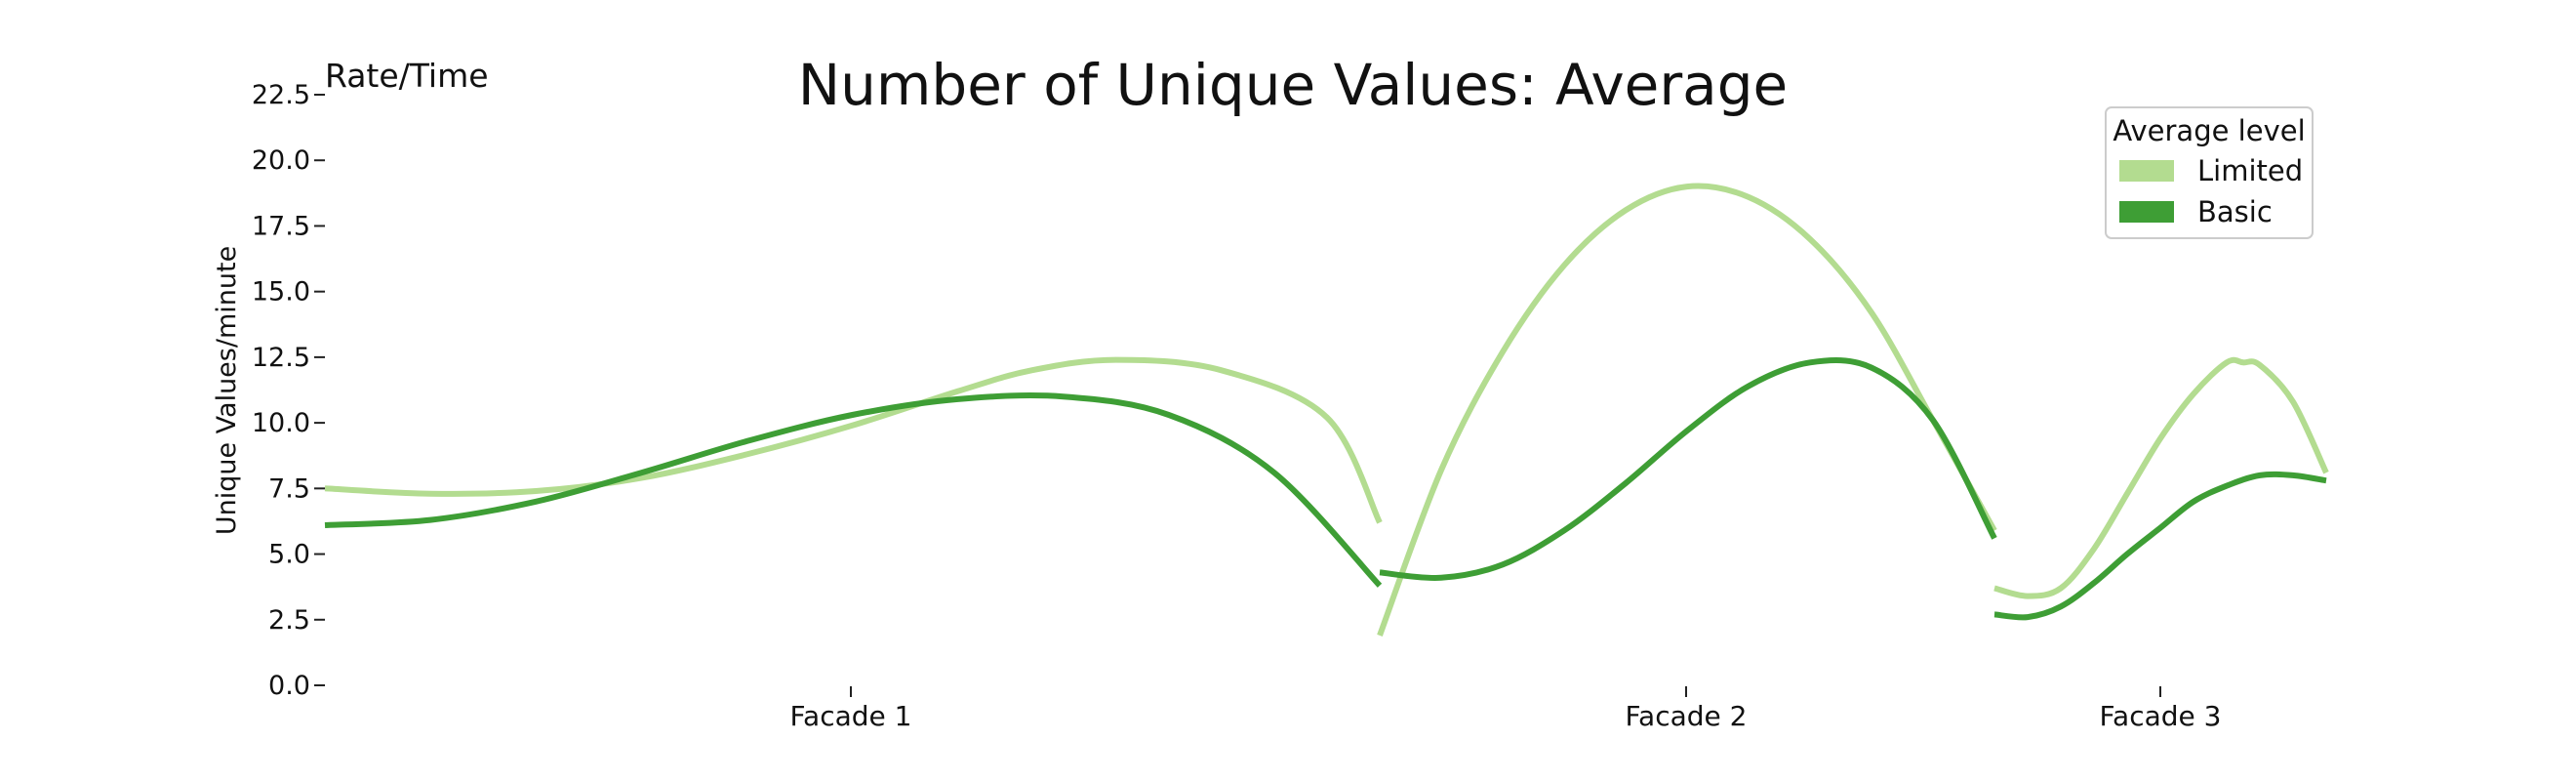 This screenshot has height=781, width=2576. Describe the element at coordinates (281, 423) in the screenshot. I see `y-tick-label: 10.0` at that location.